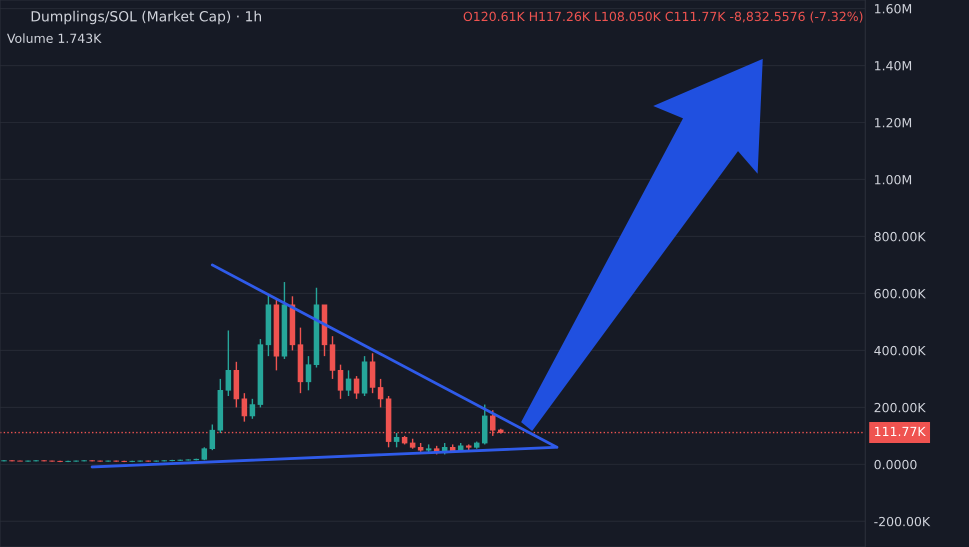  I want to click on y-tick-label: 400.00K, so click(900, 351).